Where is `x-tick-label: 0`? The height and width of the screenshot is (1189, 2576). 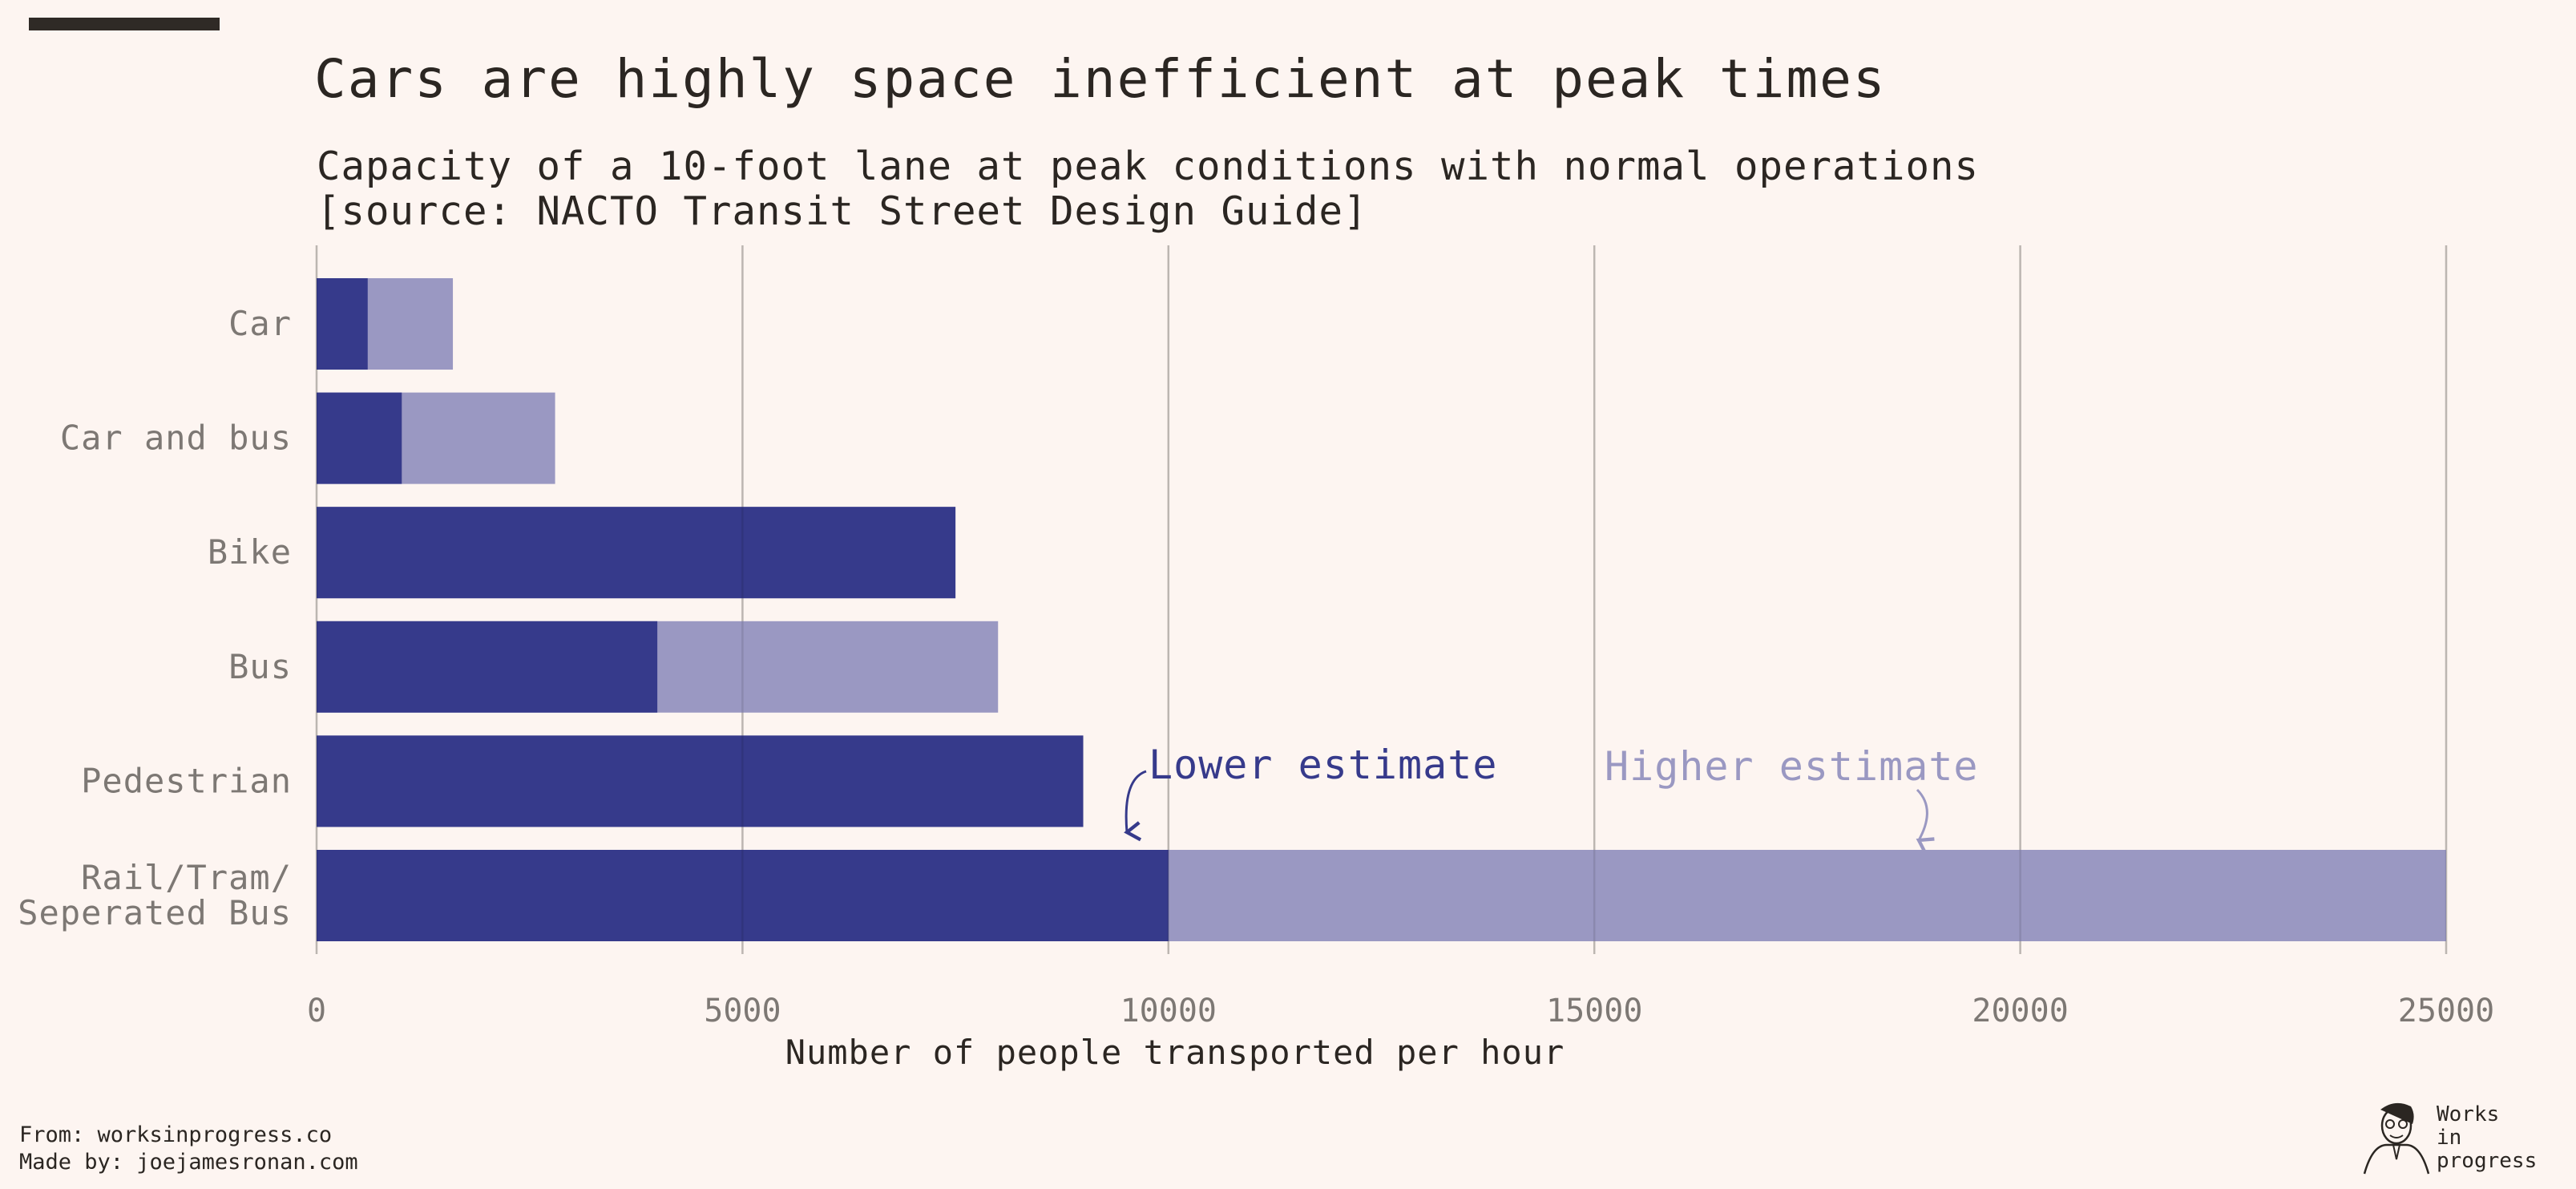
x-tick-label: 0 is located at coordinates (316, 1011).